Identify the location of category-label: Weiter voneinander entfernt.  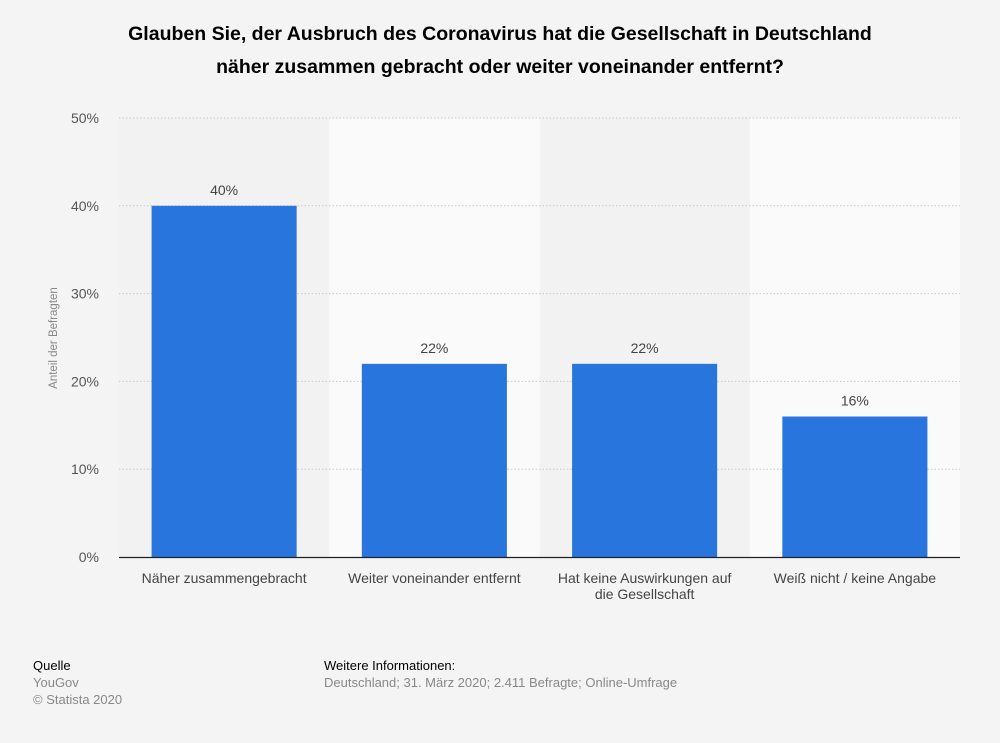
(434, 578).